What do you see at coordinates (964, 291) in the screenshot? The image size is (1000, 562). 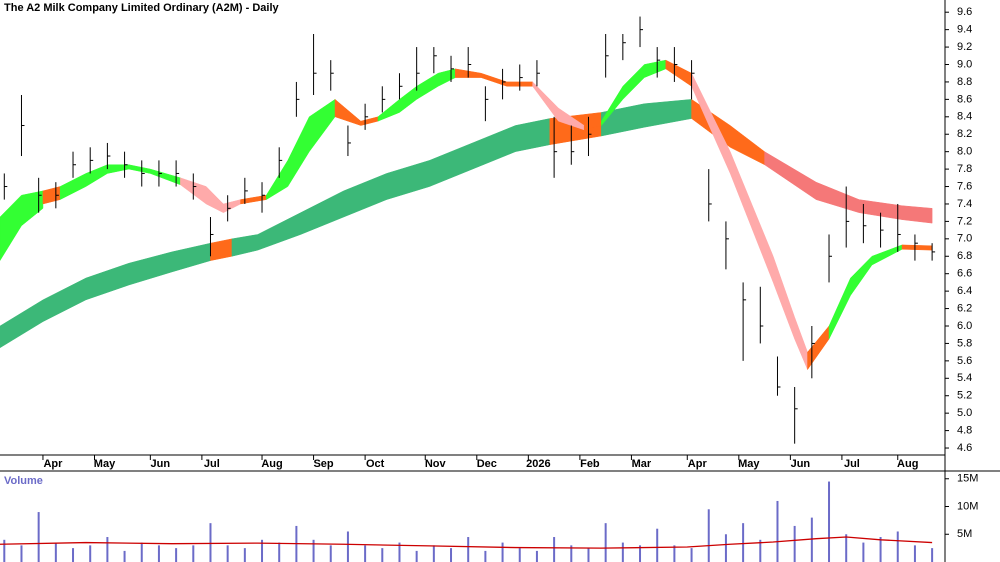 I see `y-tick-label: 6.4` at bounding box center [964, 291].